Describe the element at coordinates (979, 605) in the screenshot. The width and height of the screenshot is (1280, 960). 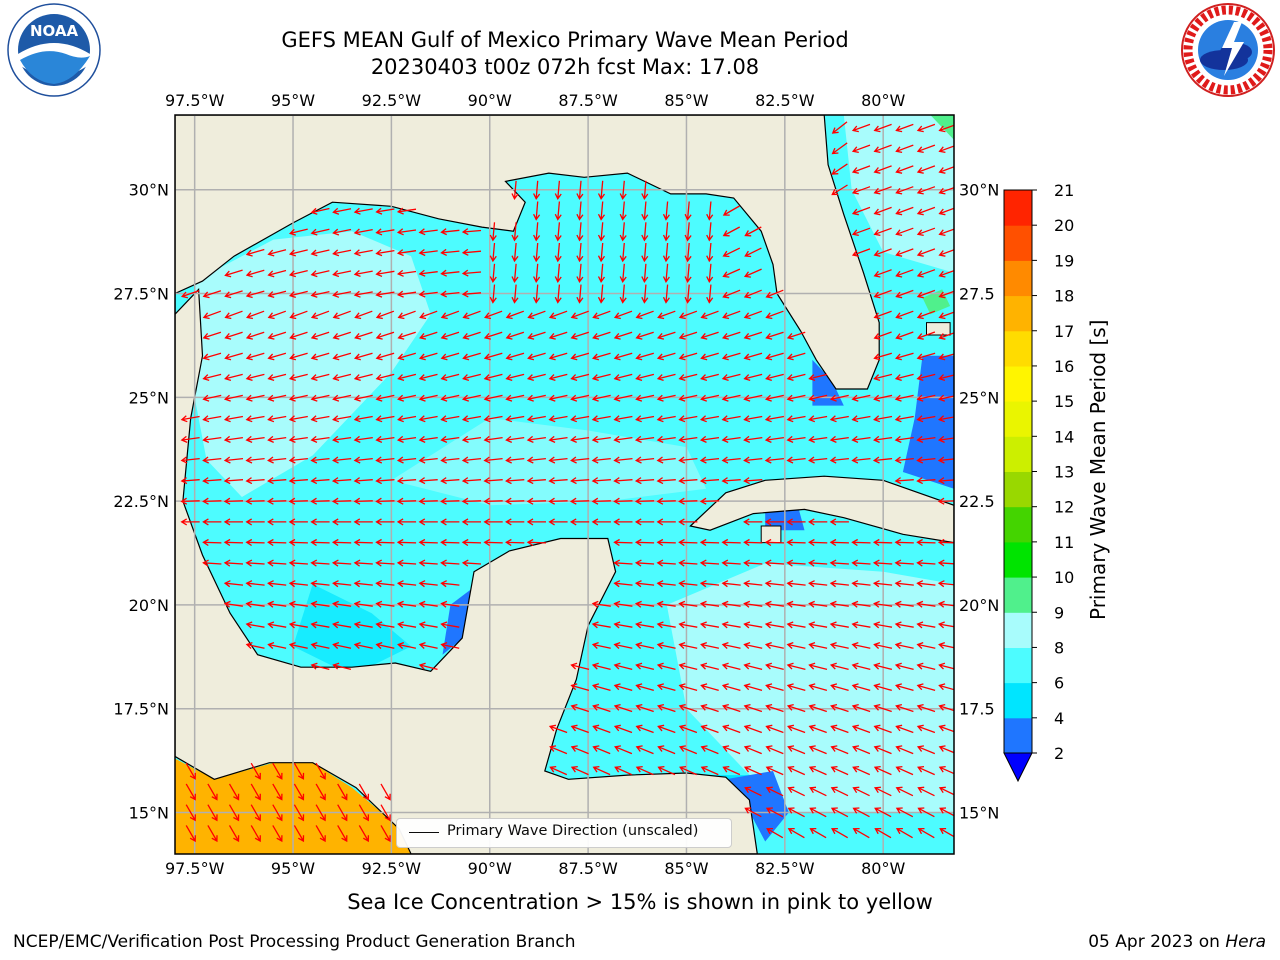
I see `lat-tick-right-4: 20°N` at that location.